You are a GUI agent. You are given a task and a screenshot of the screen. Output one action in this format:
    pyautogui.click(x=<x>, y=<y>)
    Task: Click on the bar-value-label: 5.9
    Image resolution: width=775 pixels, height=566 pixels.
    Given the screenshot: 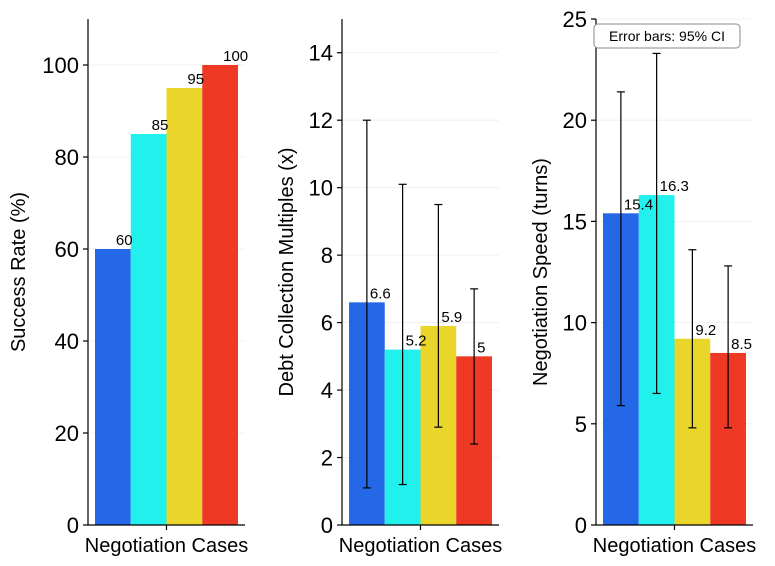 What is the action you would take?
    pyautogui.click(x=451, y=317)
    